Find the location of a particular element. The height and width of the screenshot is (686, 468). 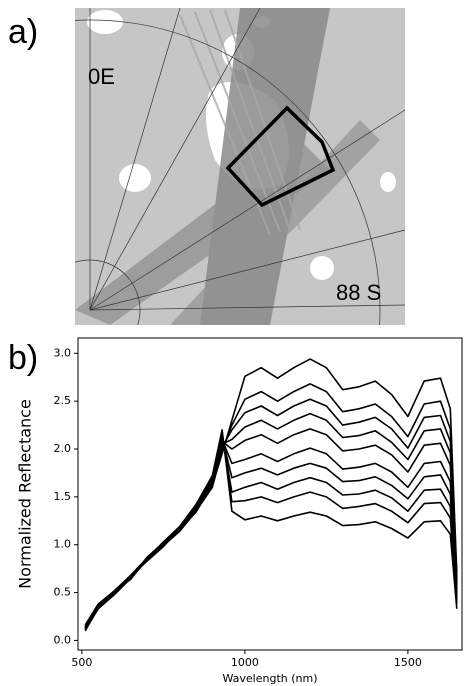

x-axis-label: Wavelength (nm) is located at coordinates (269, 678).